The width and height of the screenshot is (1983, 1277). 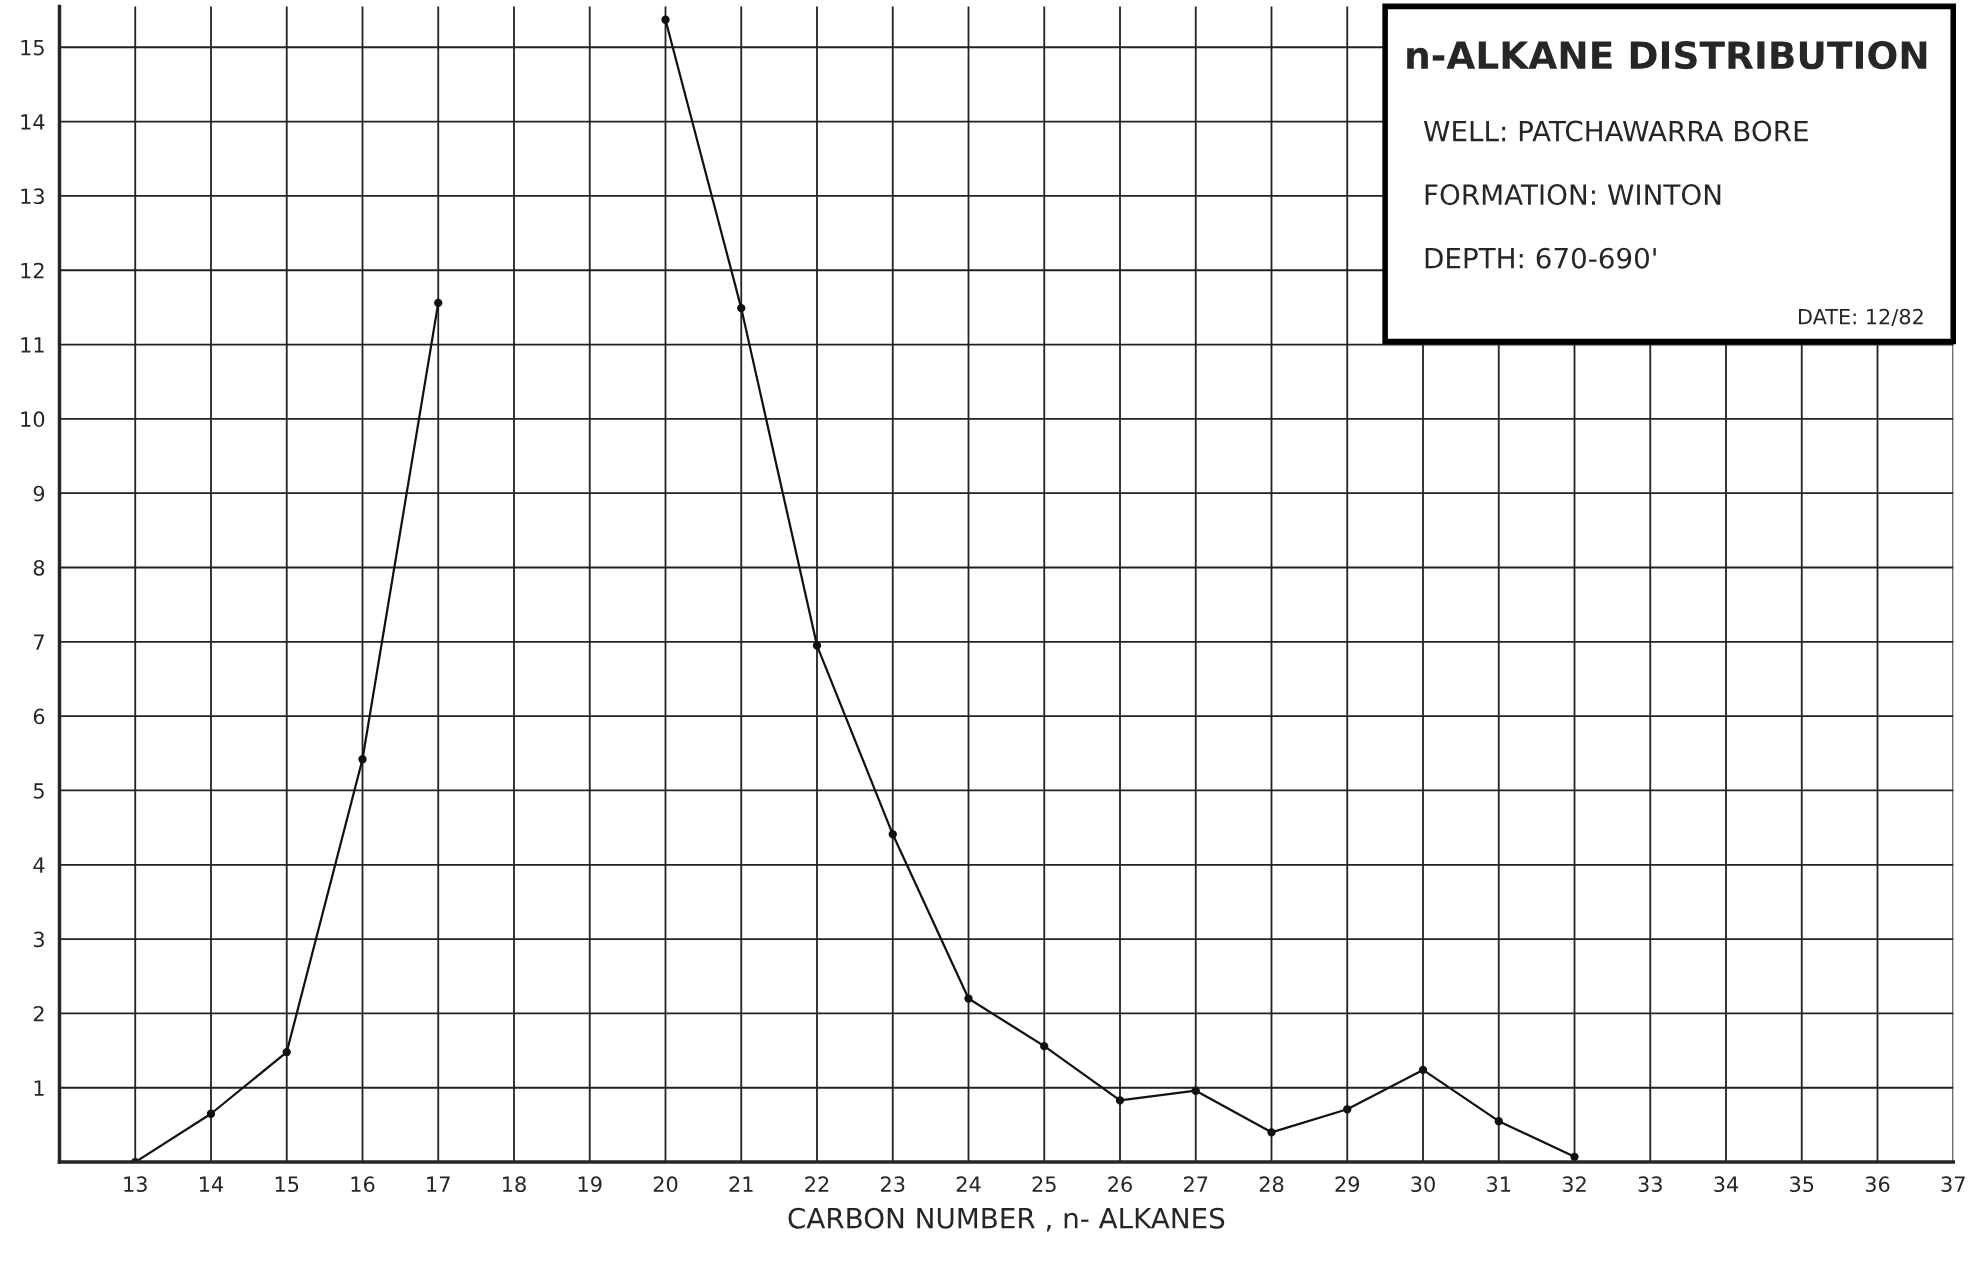 What do you see at coordinates (39, 865) in the screenshot?
I see `y-tick-label: 4` at bounding box center [39, 865].